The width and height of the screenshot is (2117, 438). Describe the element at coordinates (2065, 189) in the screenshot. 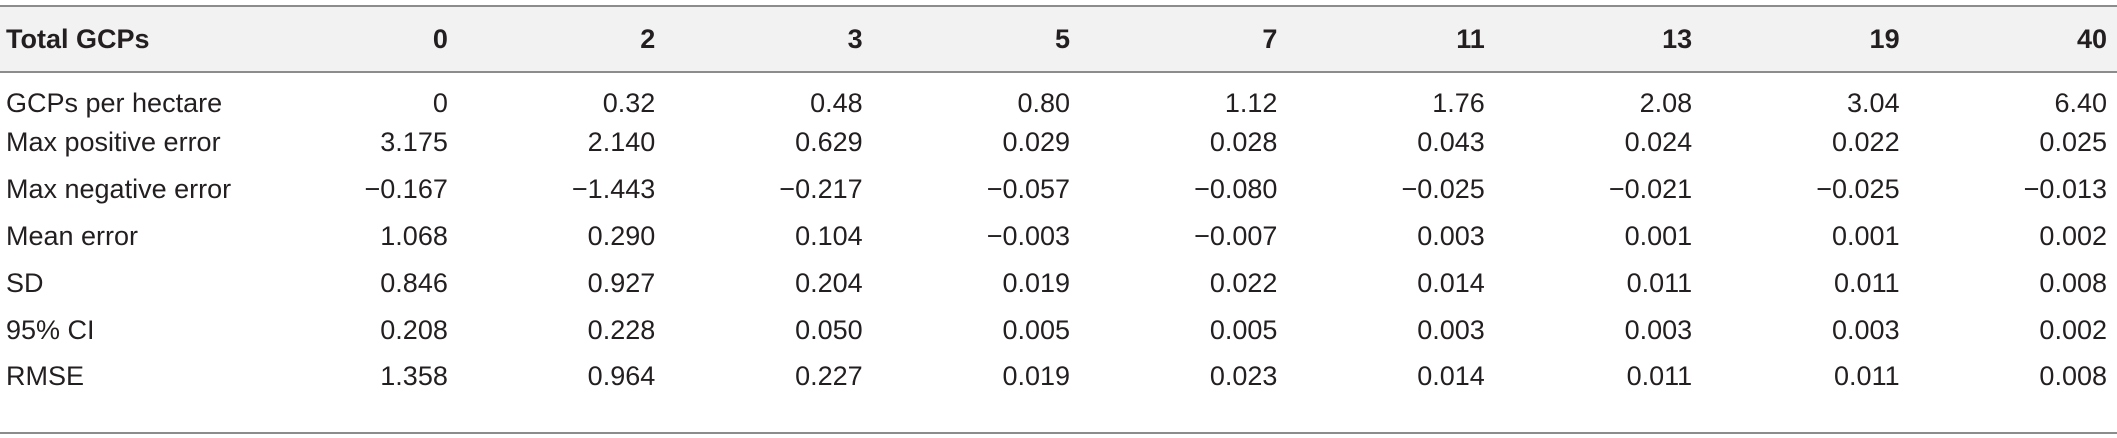

I see `table-cell: −0.013` at that location.